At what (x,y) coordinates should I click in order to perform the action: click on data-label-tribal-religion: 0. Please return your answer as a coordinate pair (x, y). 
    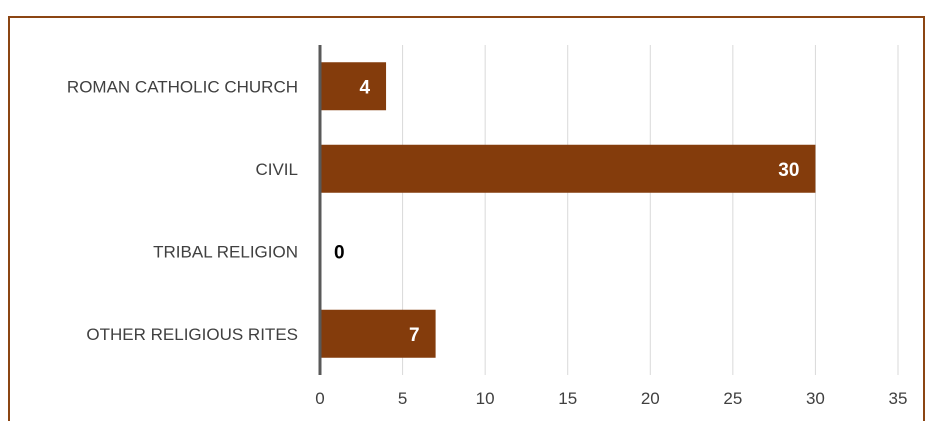
    Looking at the image, I should click on (339, 252).